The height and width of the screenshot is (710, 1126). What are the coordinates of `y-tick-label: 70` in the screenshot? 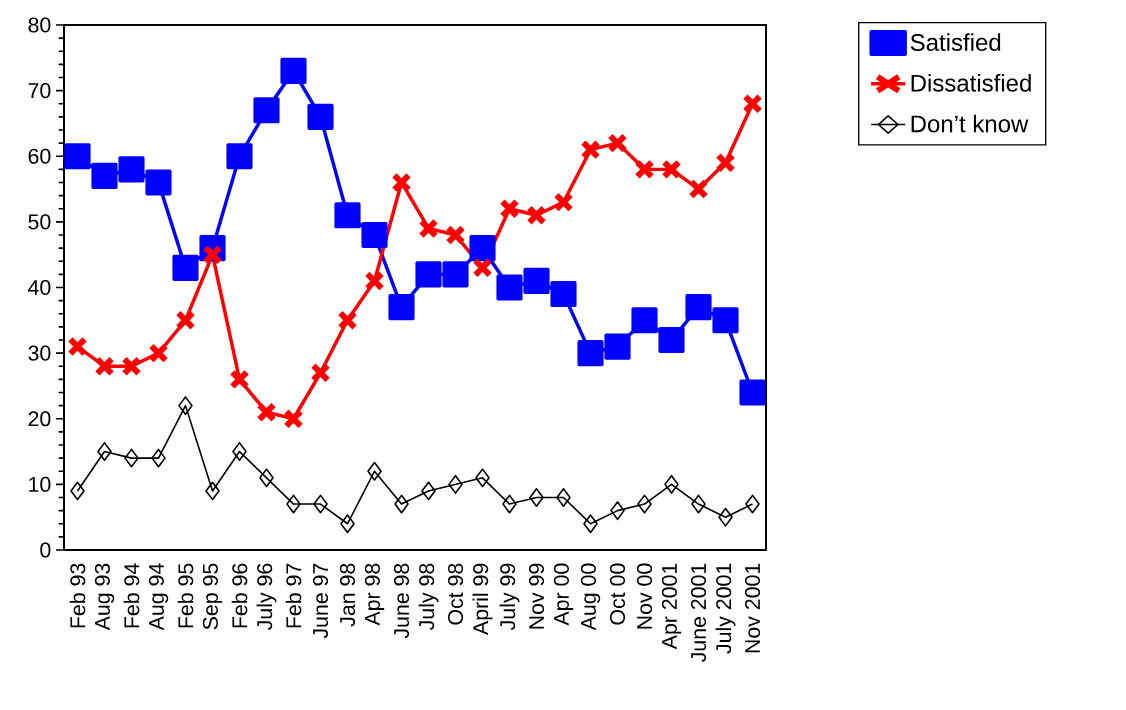 It's located at (39, 91).